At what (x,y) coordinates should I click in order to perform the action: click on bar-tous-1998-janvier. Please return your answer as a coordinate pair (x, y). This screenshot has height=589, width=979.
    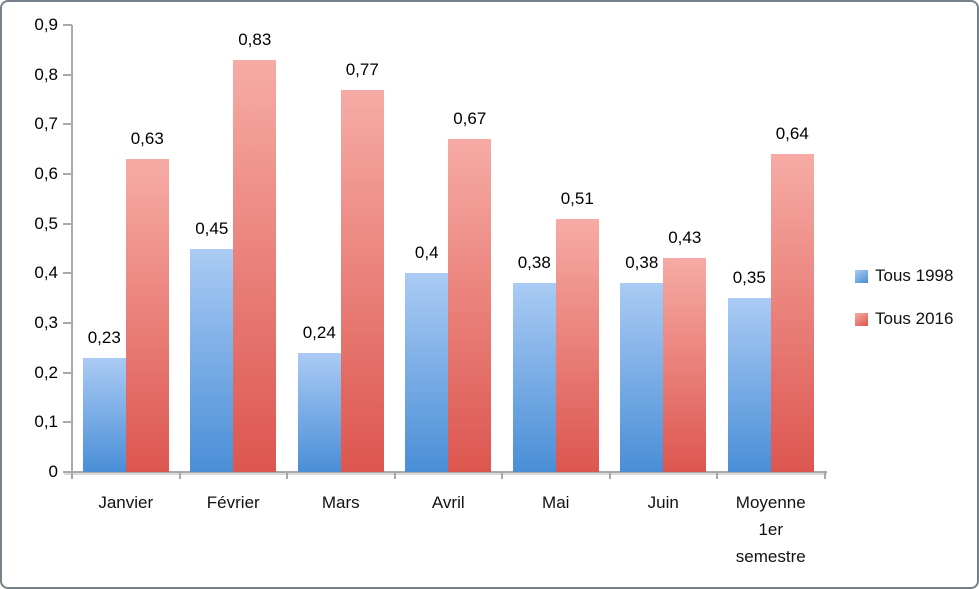
    Looking at the image, I should click on (104, 414).